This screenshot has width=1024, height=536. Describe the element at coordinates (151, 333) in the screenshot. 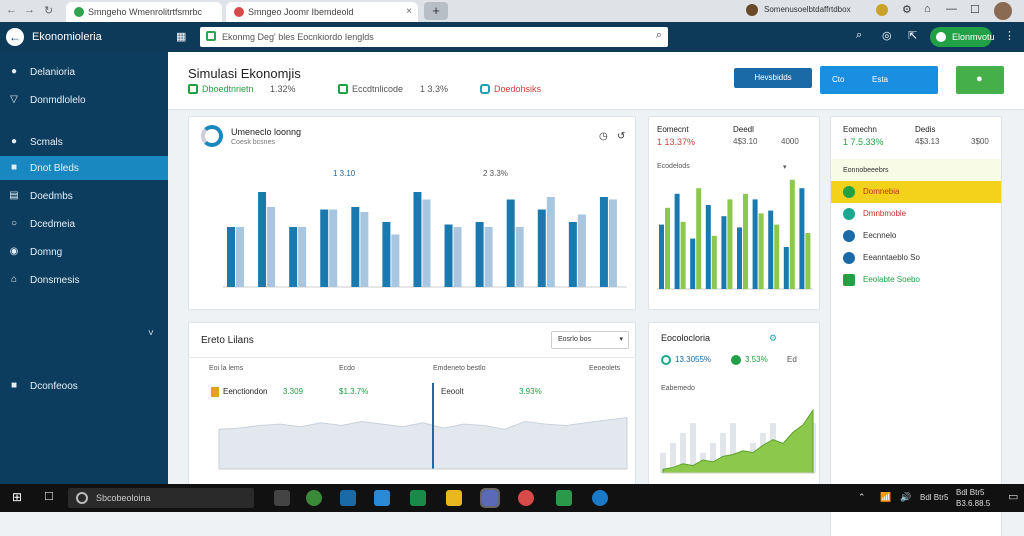

I see `chevron-down-icon: ˅` at that location.